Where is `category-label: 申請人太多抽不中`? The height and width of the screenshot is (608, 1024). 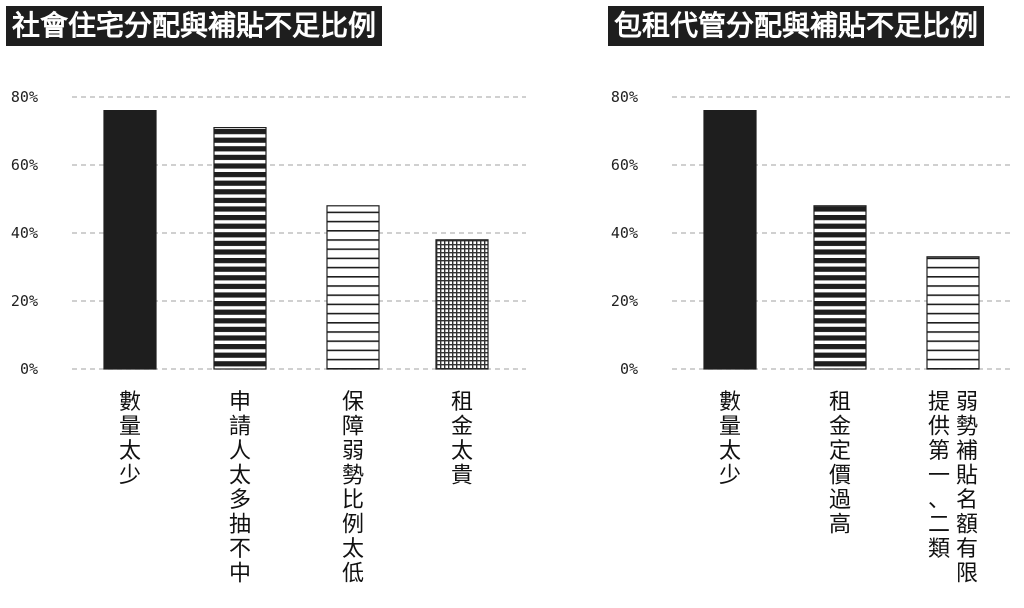 category-label: 申請人太多抽不中 is located at coordinates (240, 488).